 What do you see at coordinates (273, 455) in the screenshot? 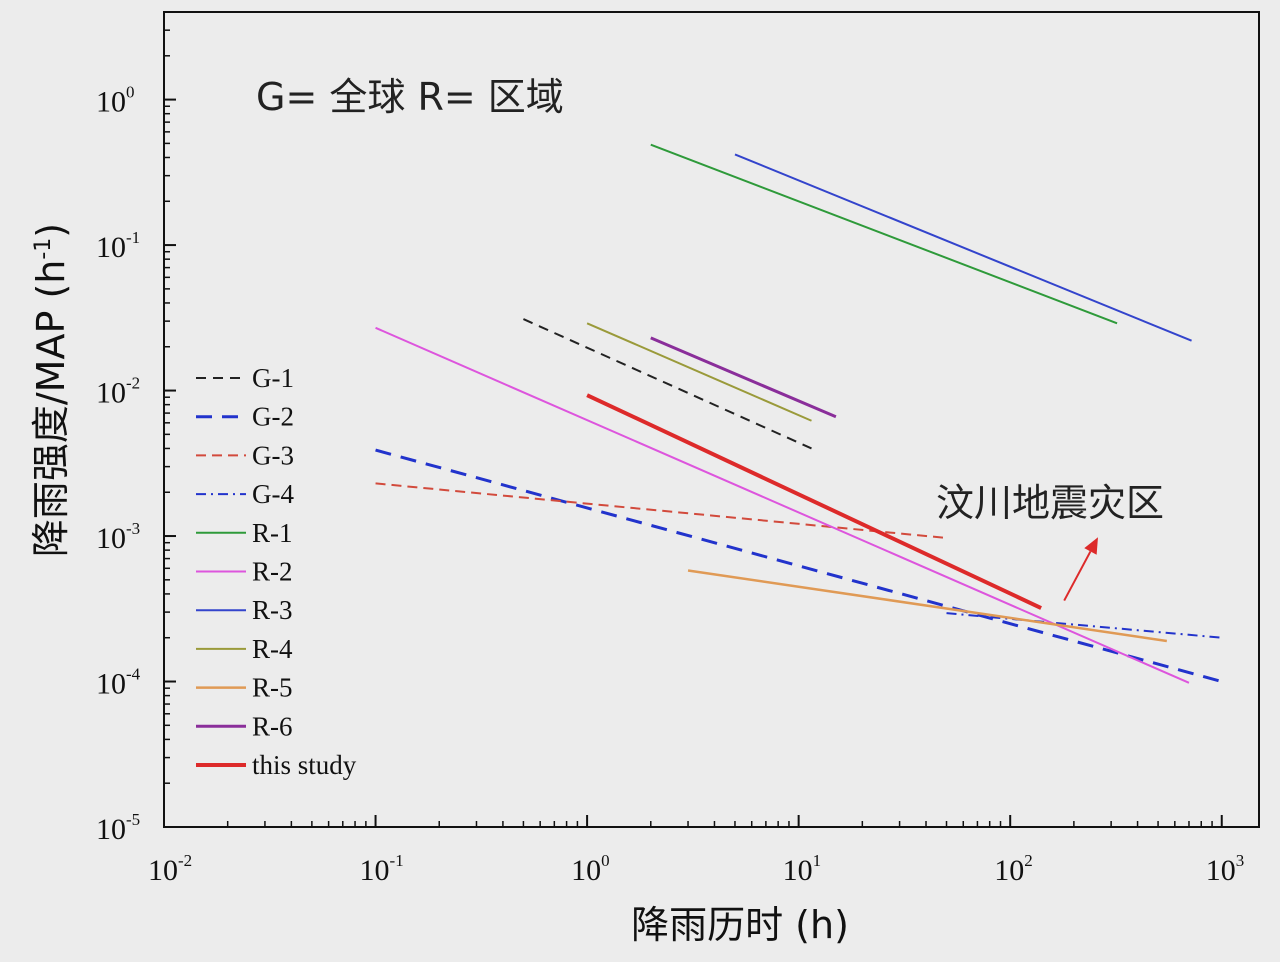
I see `legend-label-g-3: G-3` at bounding box center [273, 455].